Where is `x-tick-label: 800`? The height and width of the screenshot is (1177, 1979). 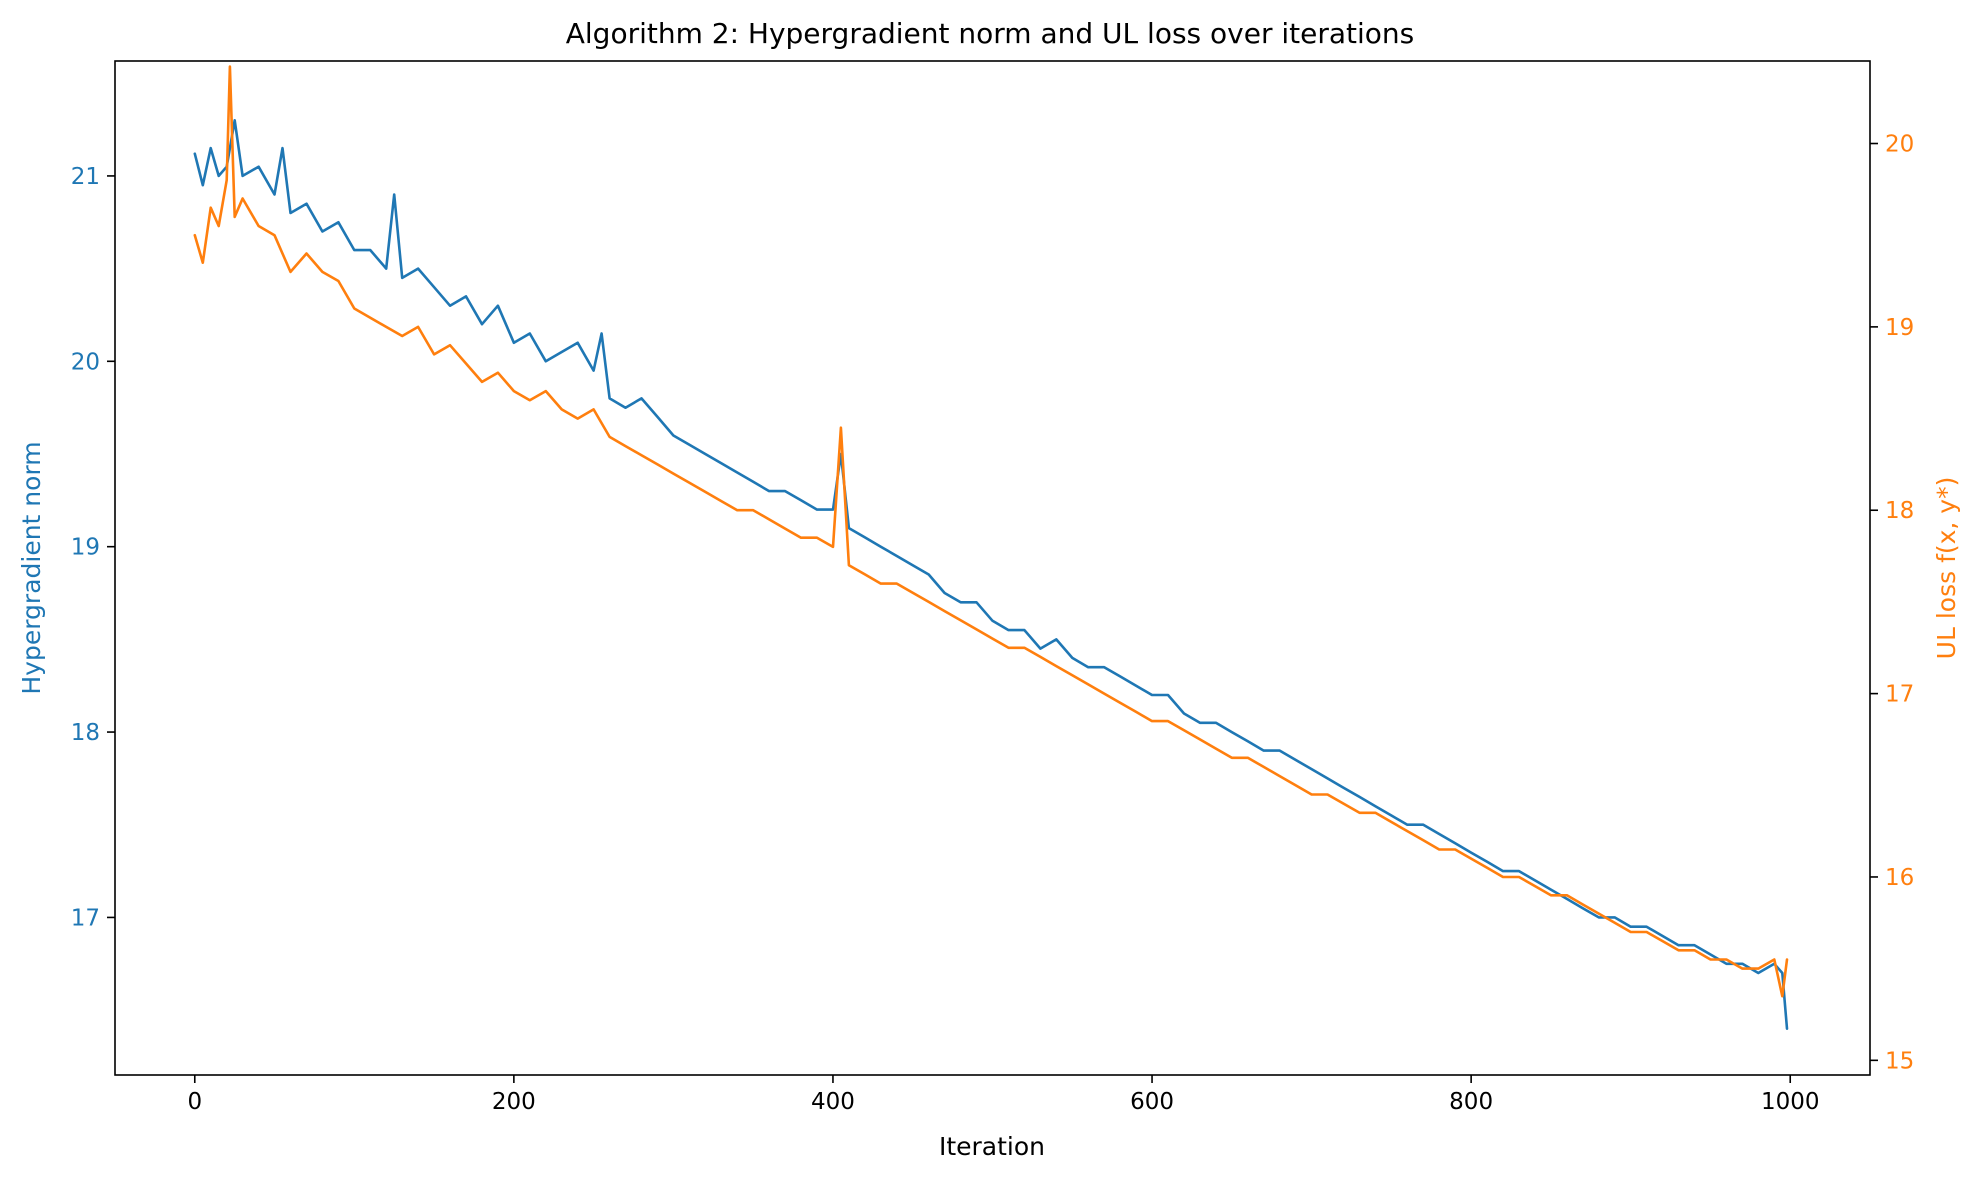 x-tick-label: 800 is located at coordinates (1471, 1102).